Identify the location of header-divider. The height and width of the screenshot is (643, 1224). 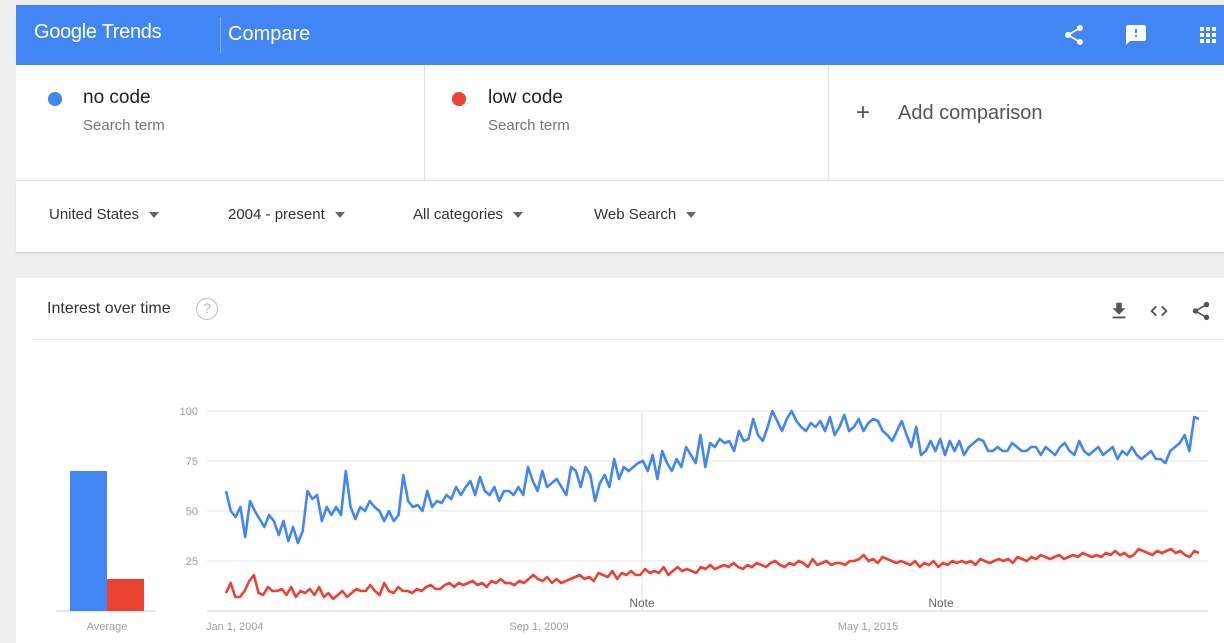
(220, 35).